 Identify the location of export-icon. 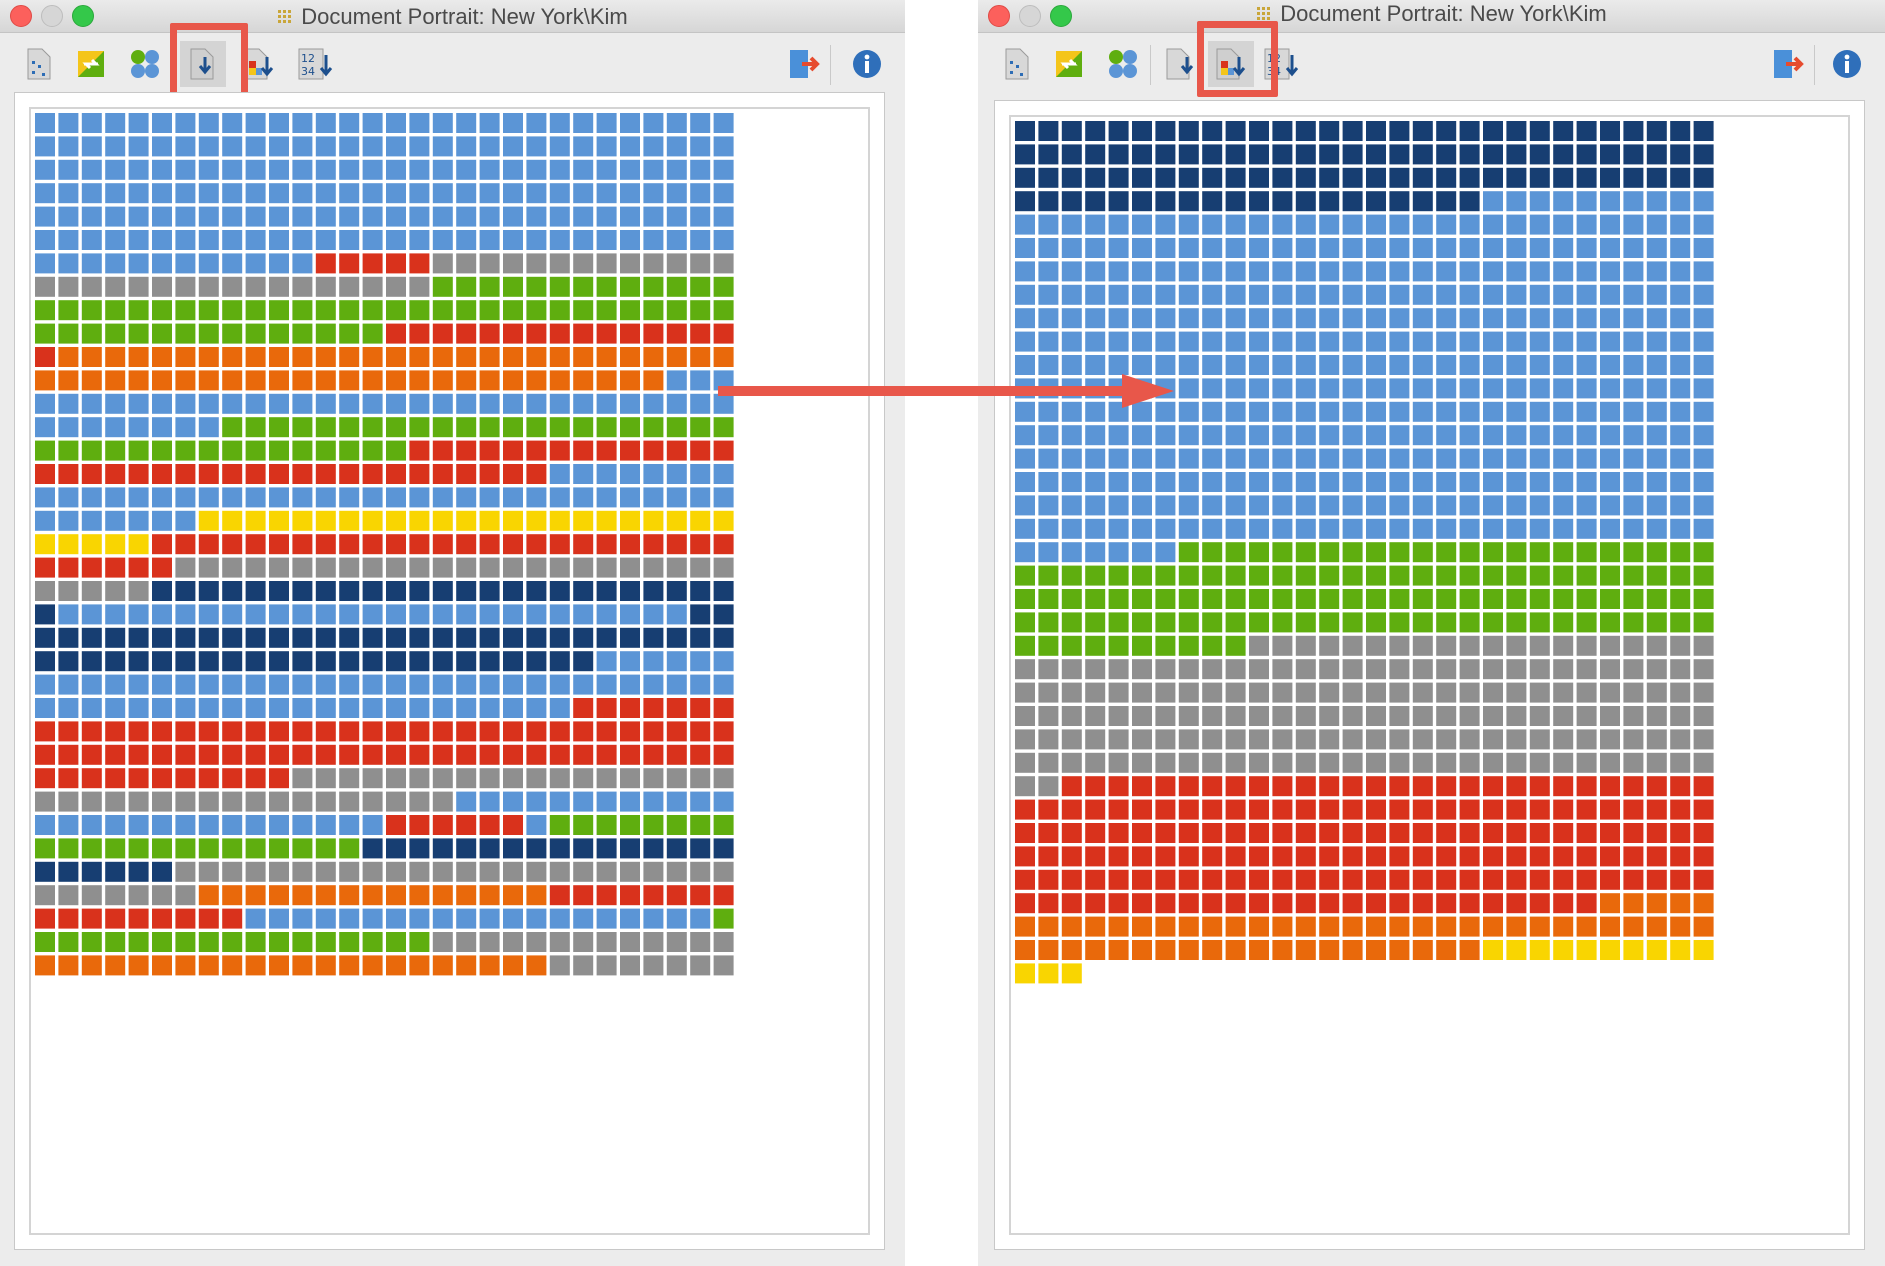
(39, 64).